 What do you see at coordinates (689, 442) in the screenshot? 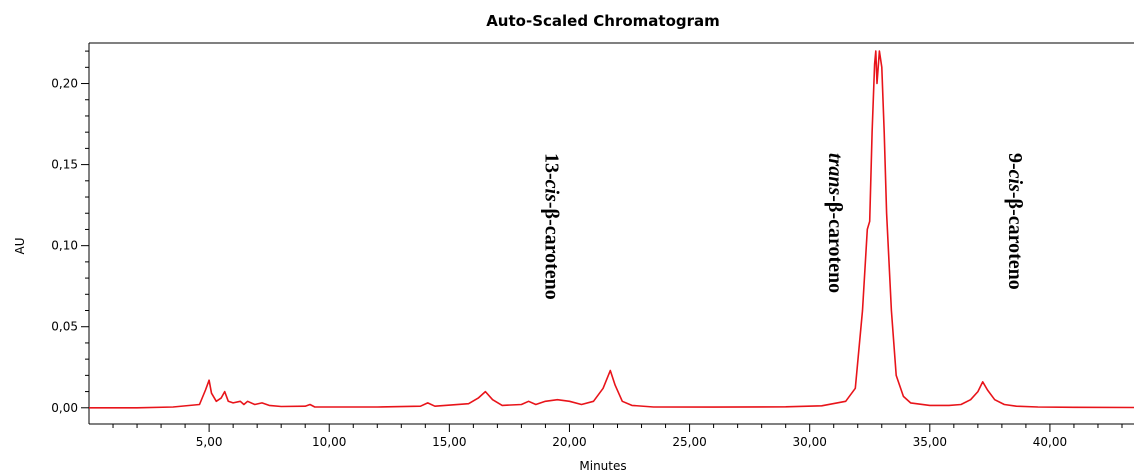
I see `x-tick-label: 25,00` at bounding box center [689, 442].